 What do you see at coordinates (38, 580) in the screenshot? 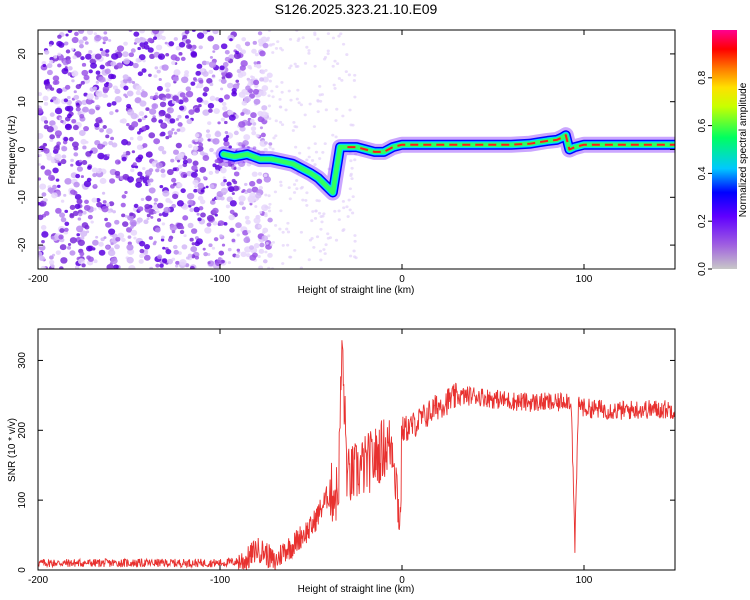
I see `x-tick-label: -200` at bounding box center [38, 580].